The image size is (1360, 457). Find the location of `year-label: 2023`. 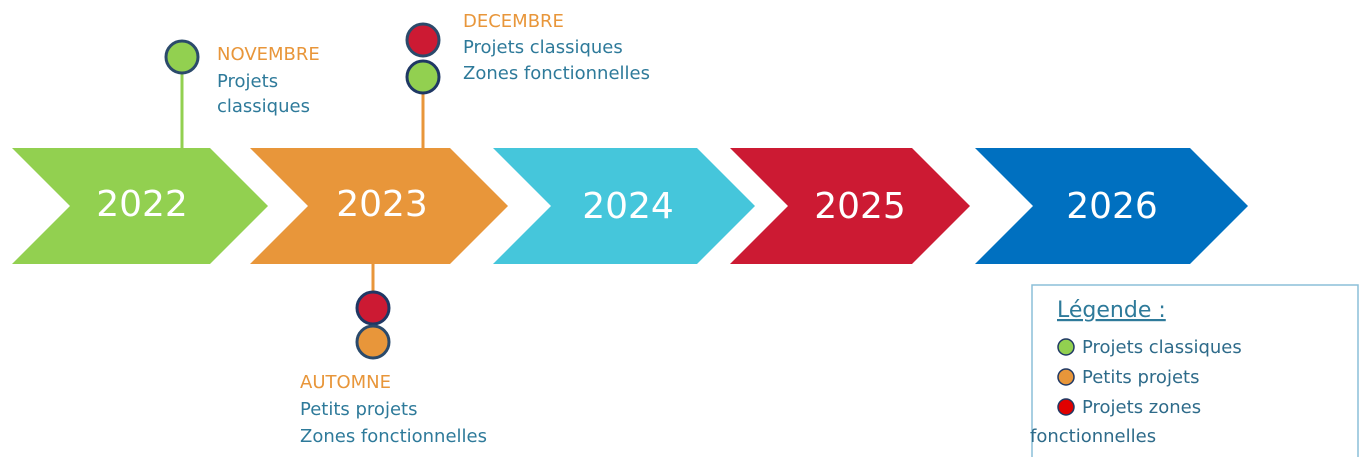

year-label: 2023 is located at coordinates (382, 204).